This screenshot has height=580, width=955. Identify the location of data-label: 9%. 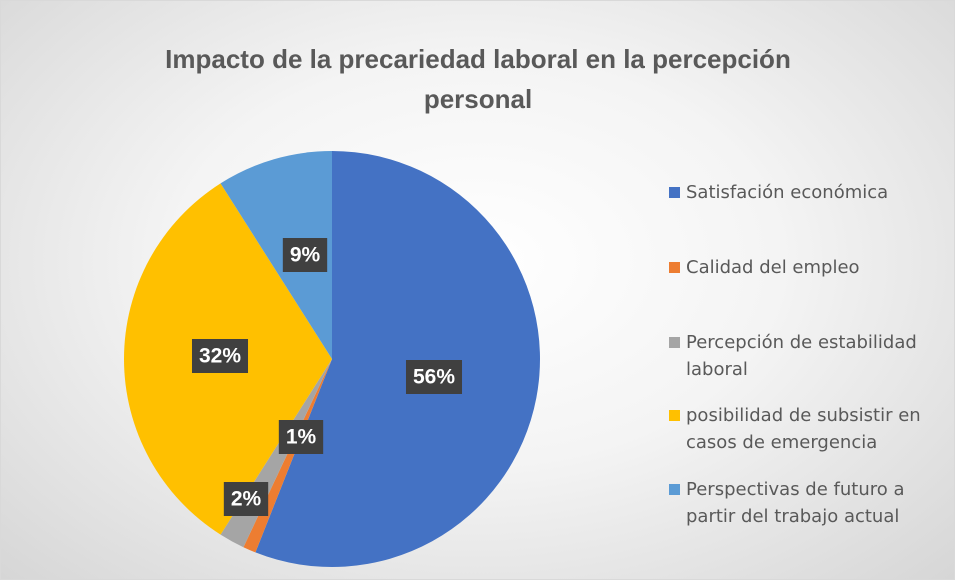
(305, 255).